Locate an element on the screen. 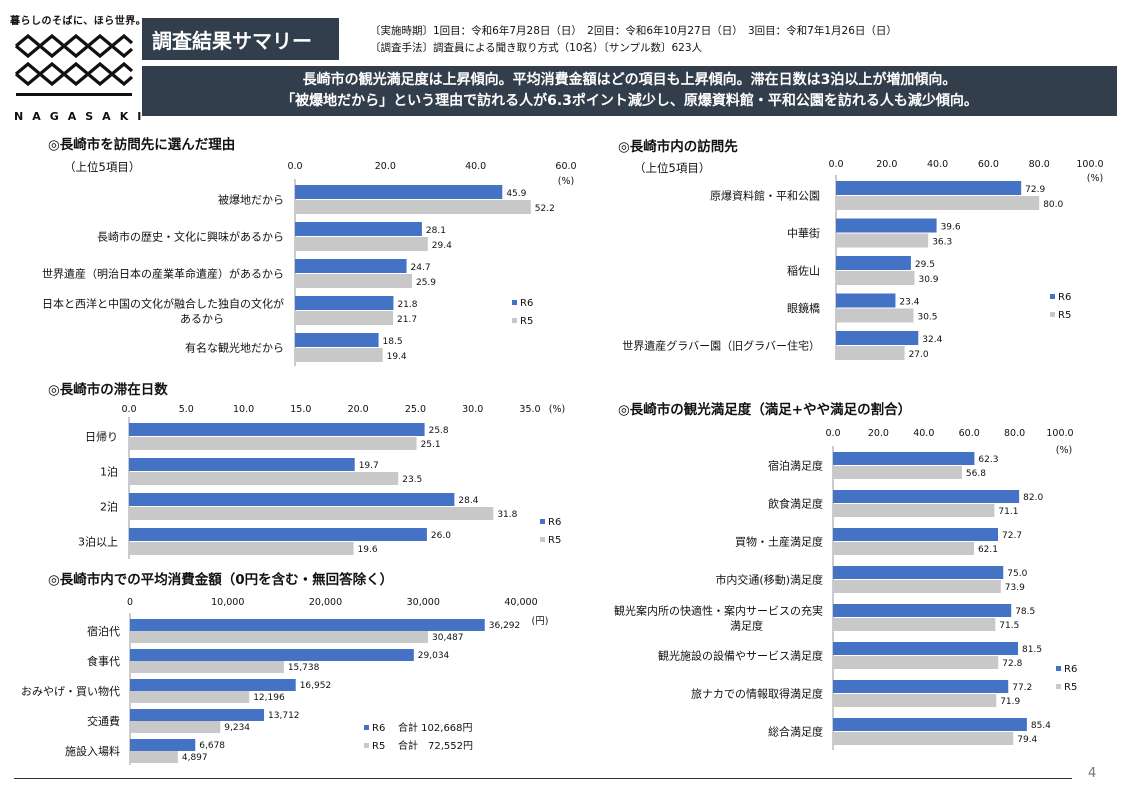 This screenshot has width=1123, height=794. category-label: 有名な観光地だから is located at coordinates (234, 348).